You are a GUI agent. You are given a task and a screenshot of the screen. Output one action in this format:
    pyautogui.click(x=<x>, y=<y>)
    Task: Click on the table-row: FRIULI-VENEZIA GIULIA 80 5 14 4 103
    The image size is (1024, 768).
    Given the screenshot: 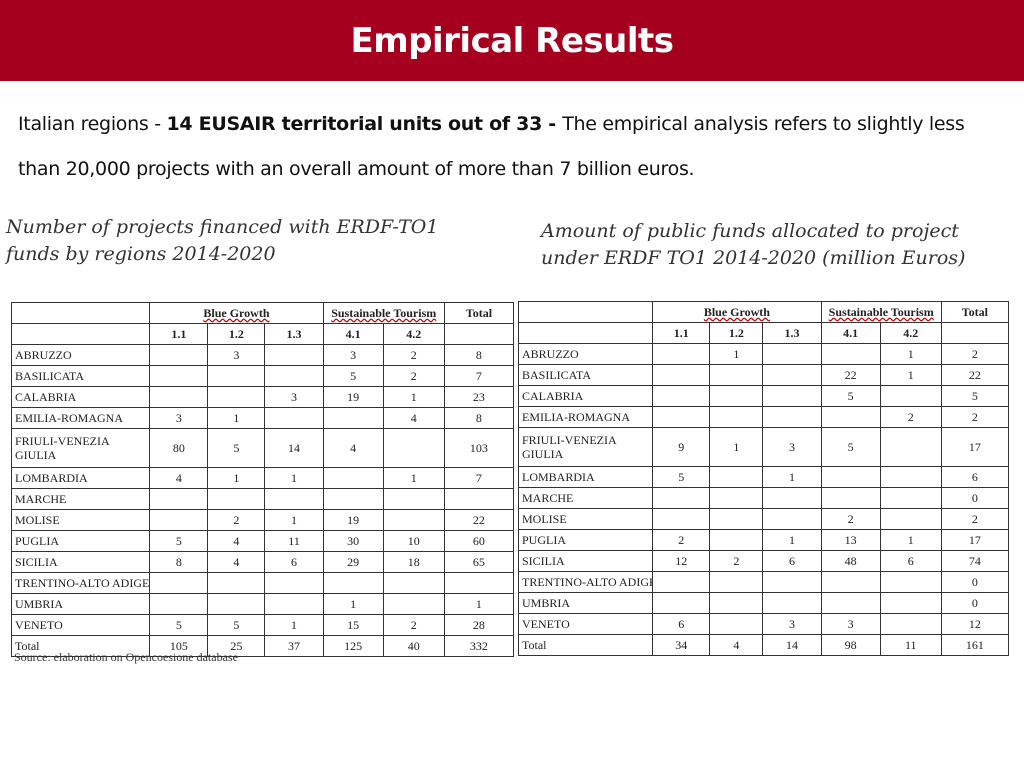 What is the action you would take?
    pyautogui.click(x=262, y=448)
    